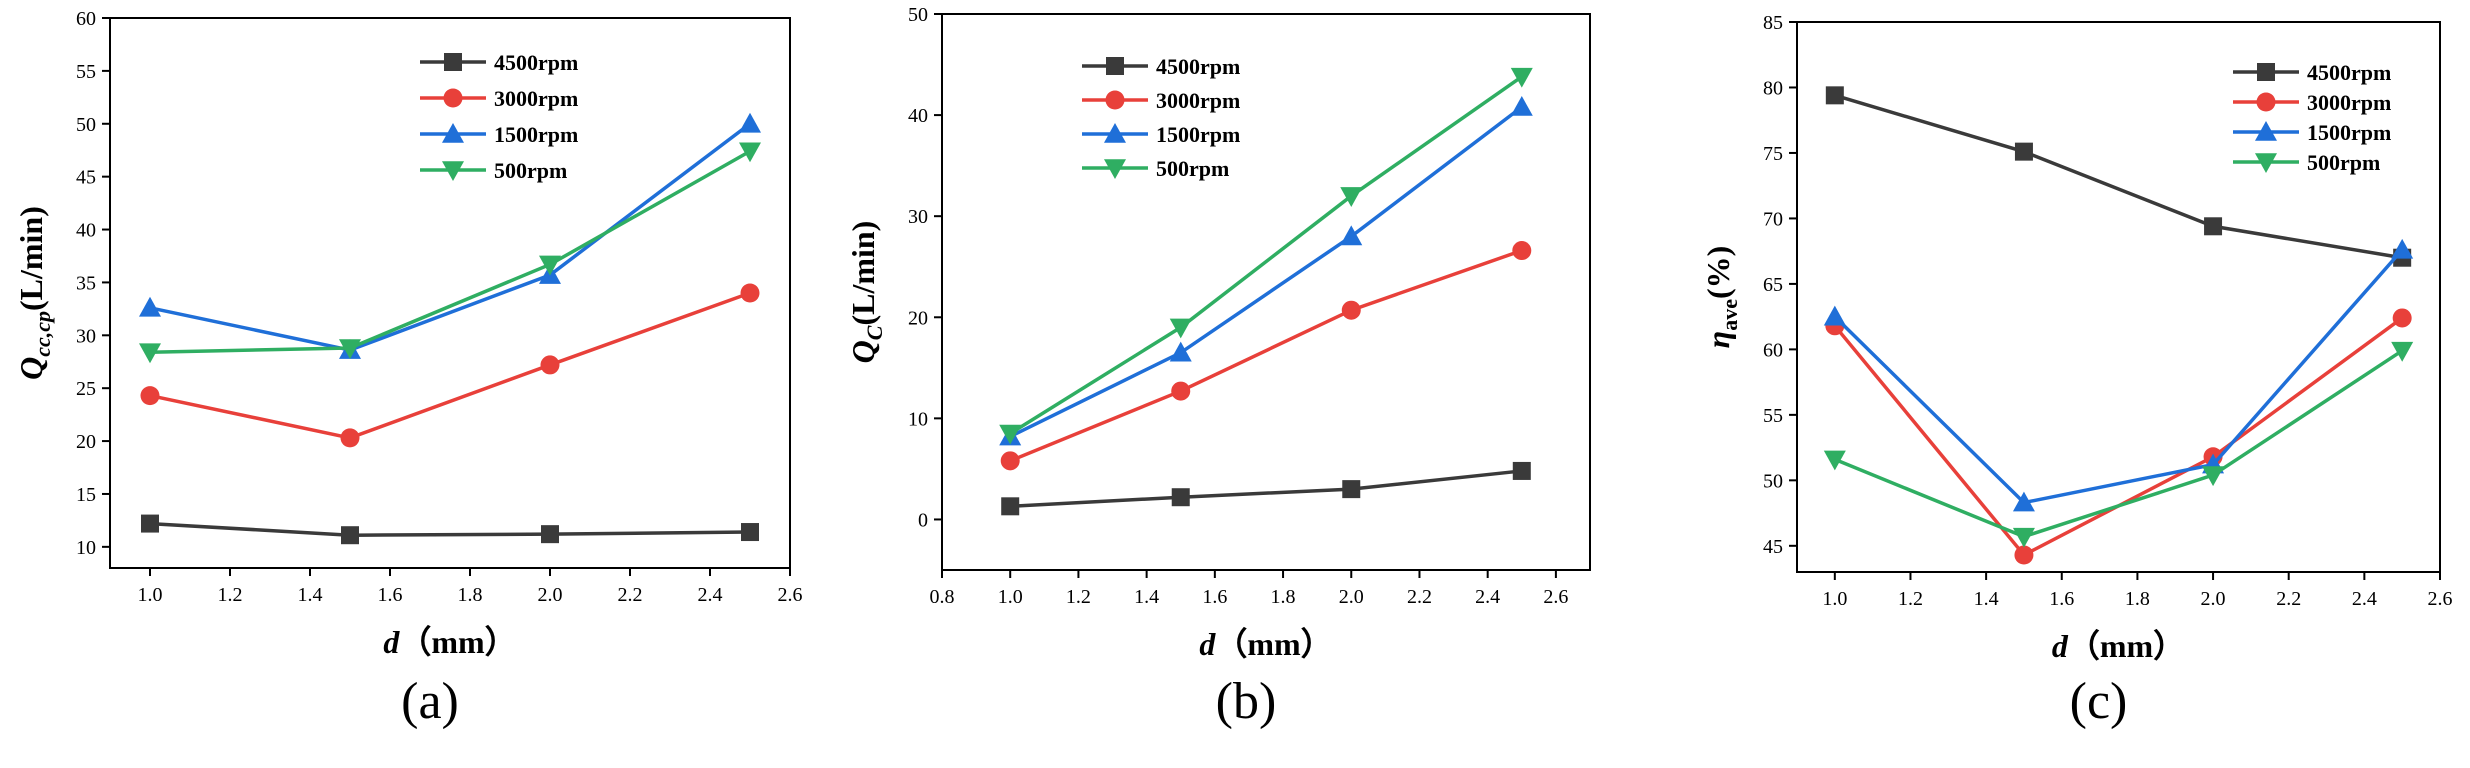 Image resolution: width=2470 pixels, height=768 pixels. What do you see at coordinates (42, 334) in the screenshot?
I see `y-axis-label-sub: cc,cp` at bounding box center [42, 334].